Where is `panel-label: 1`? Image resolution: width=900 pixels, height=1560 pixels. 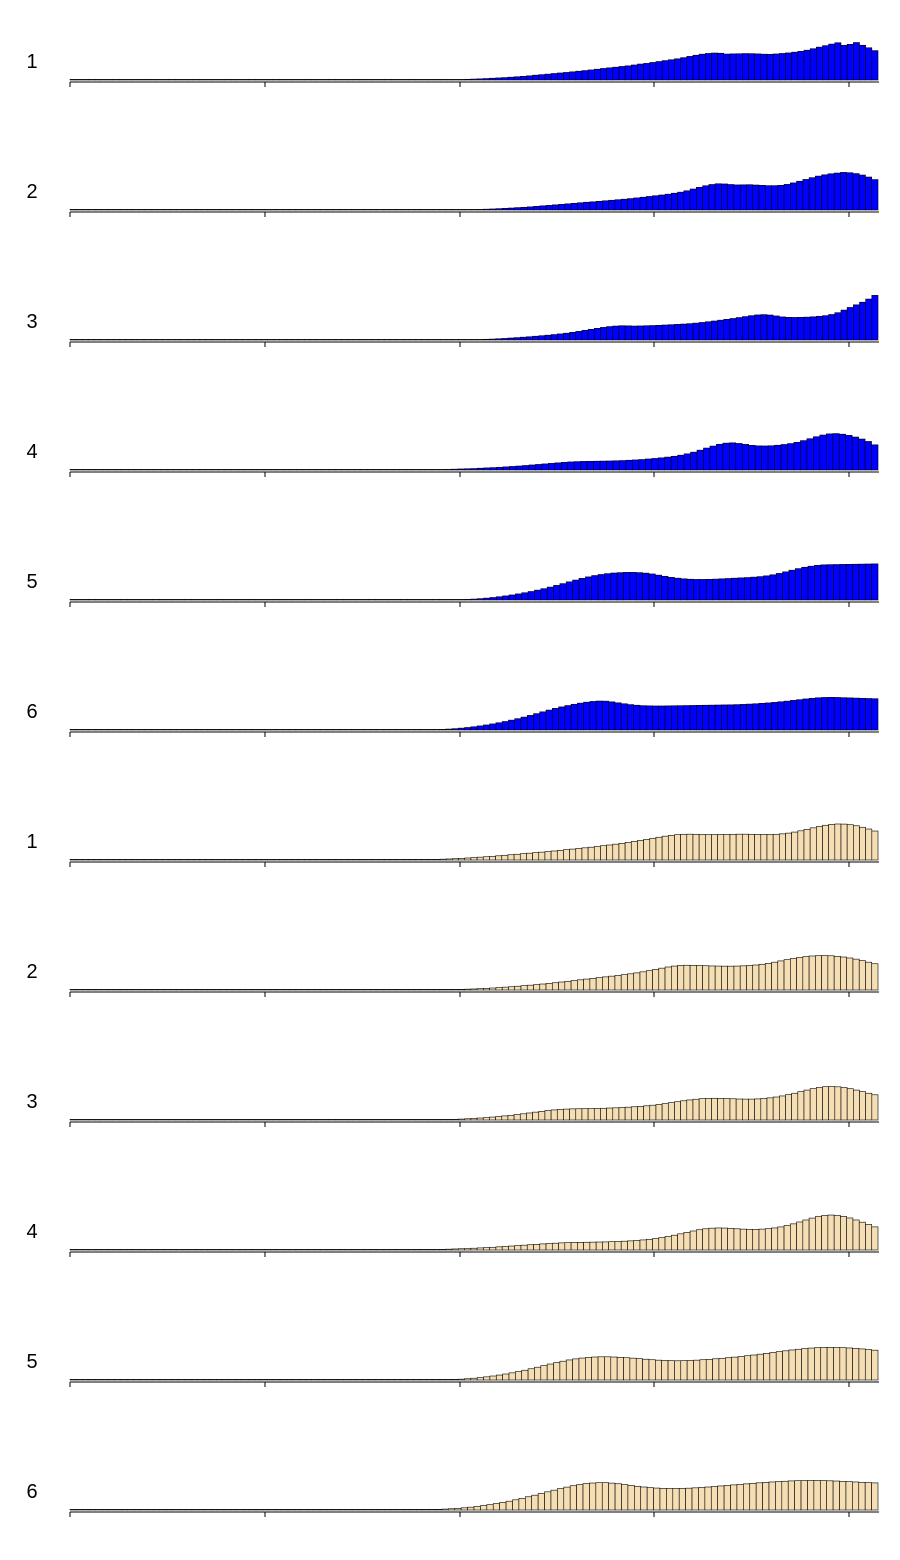
panel-label: 1 is located at coordinates (31, 62).